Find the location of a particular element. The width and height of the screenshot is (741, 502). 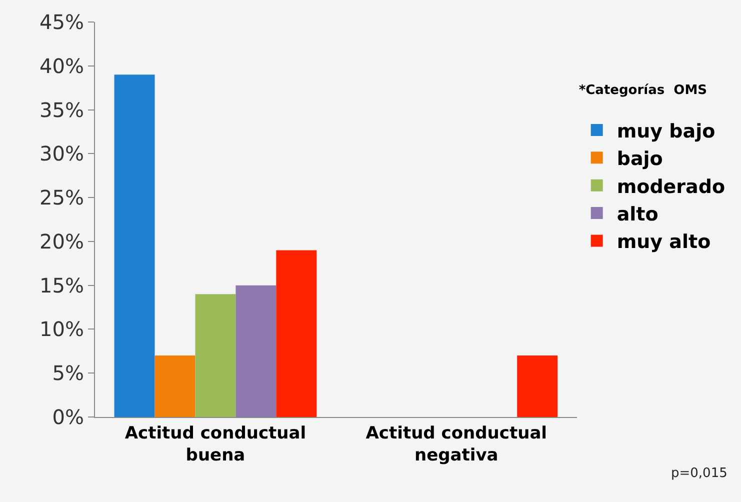

legend-label: alto is located at coordinates (637, 214).